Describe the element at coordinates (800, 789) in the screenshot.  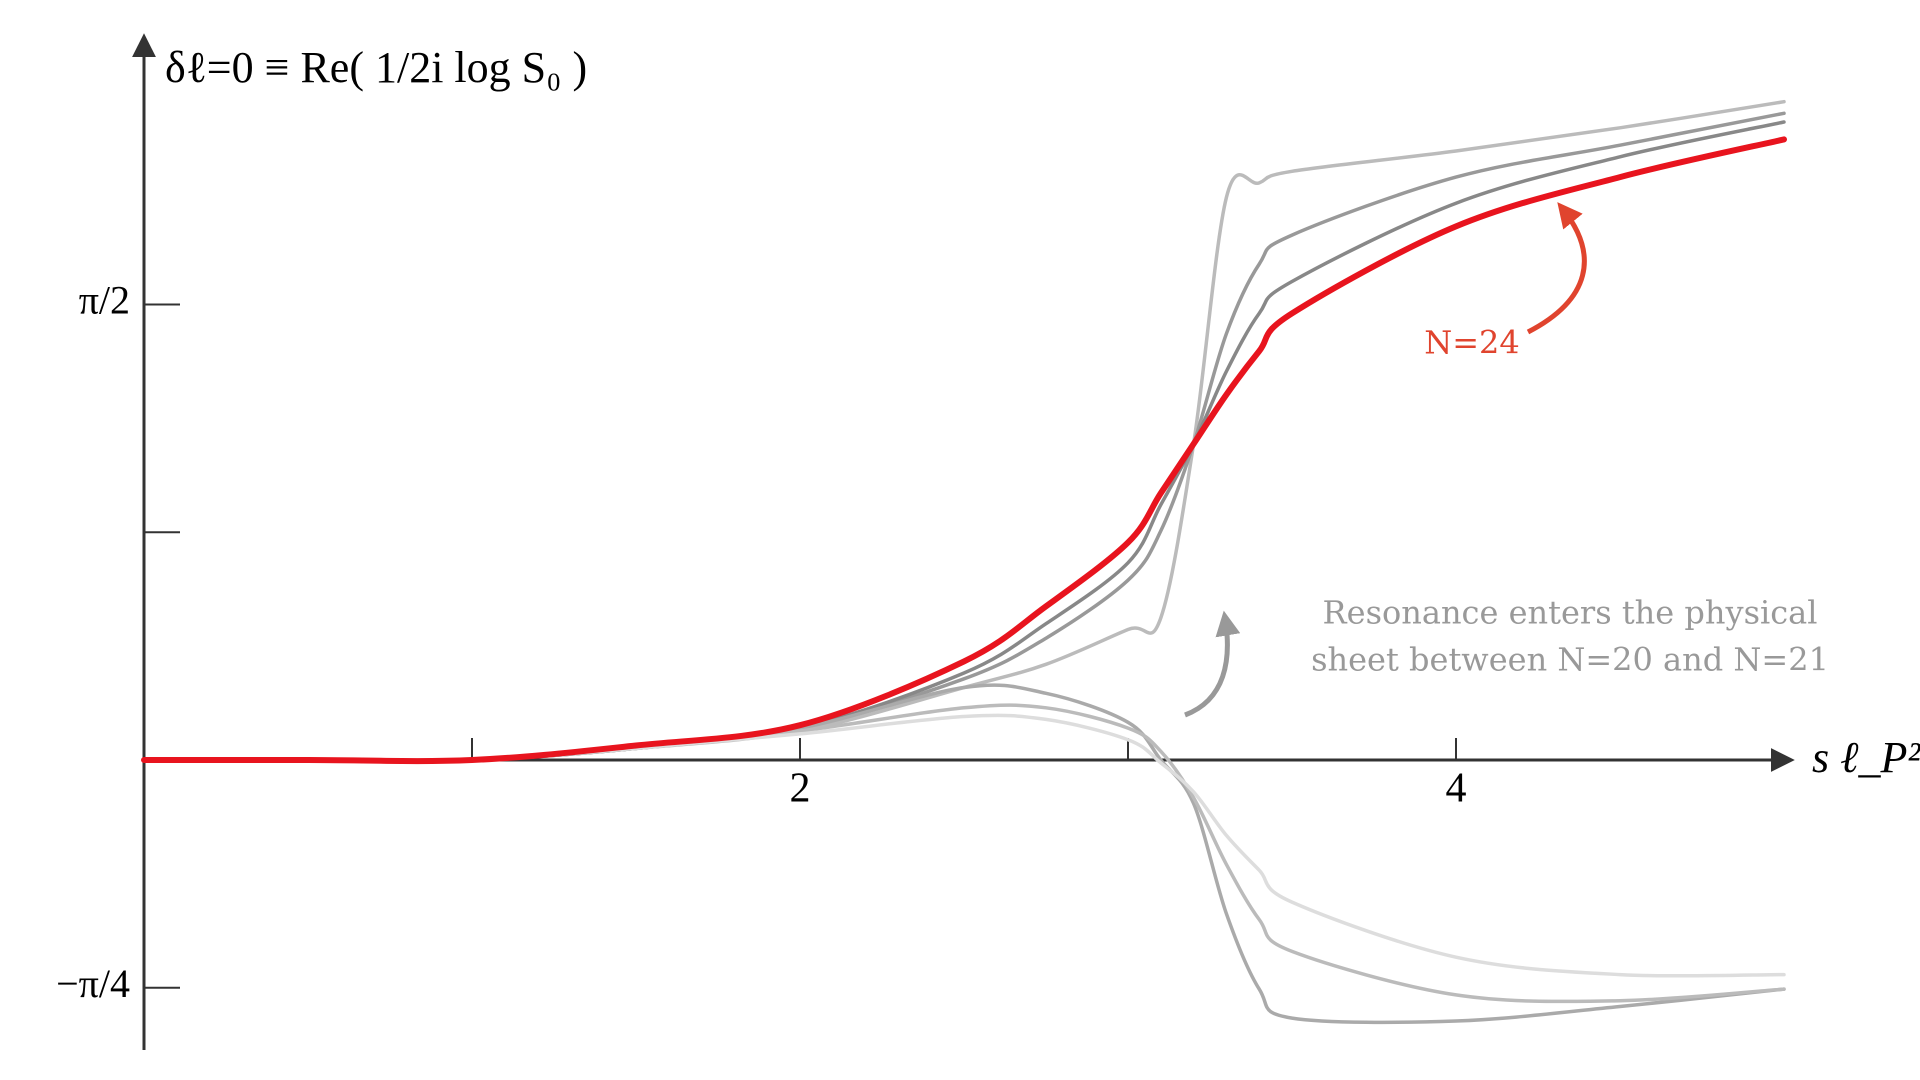
I see `x-tick-label: 2` at that location.